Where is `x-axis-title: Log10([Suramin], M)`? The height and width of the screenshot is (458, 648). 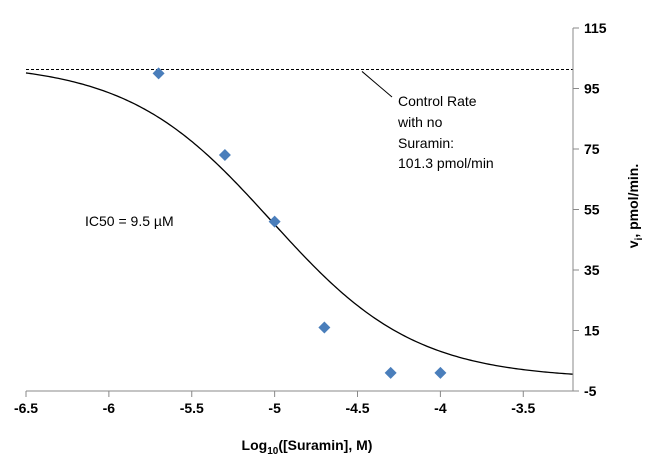 x-axis-title: Log10([Suramin], M) is located at coordinates (307, 447).